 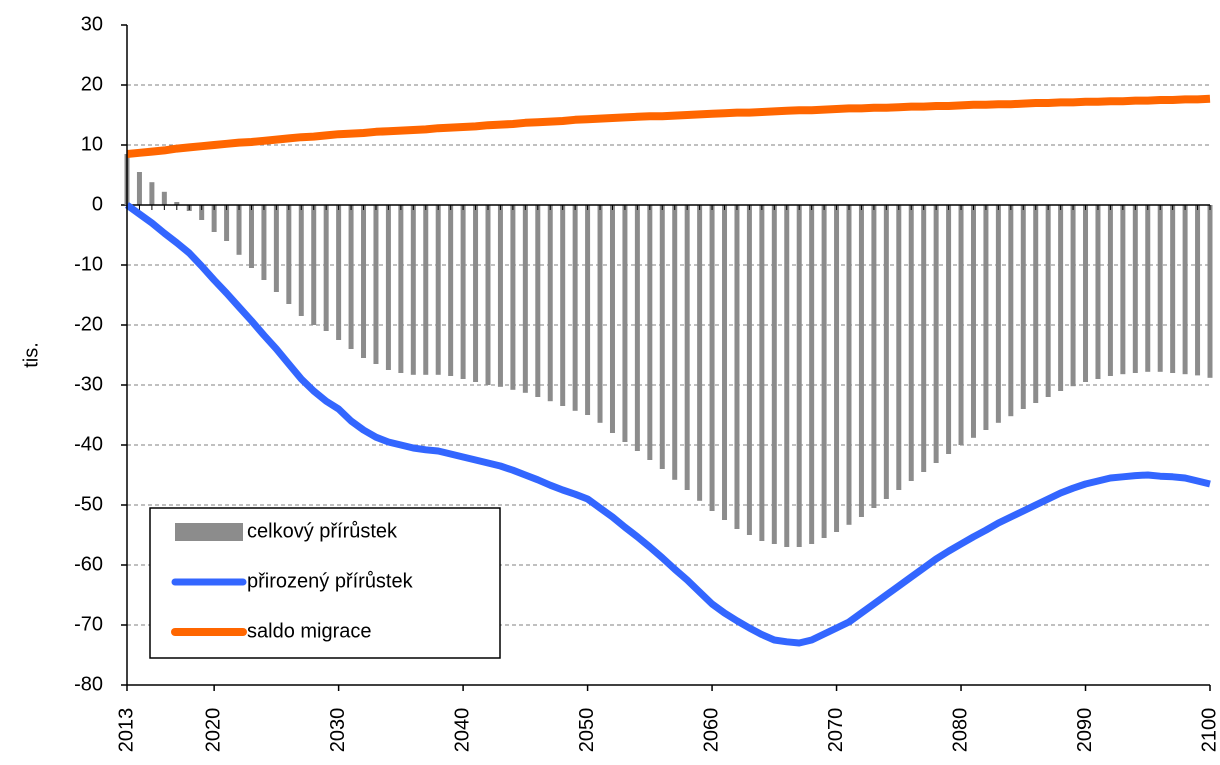 I want to click on x-tick-label: 2050, so click(x=587, y=730).